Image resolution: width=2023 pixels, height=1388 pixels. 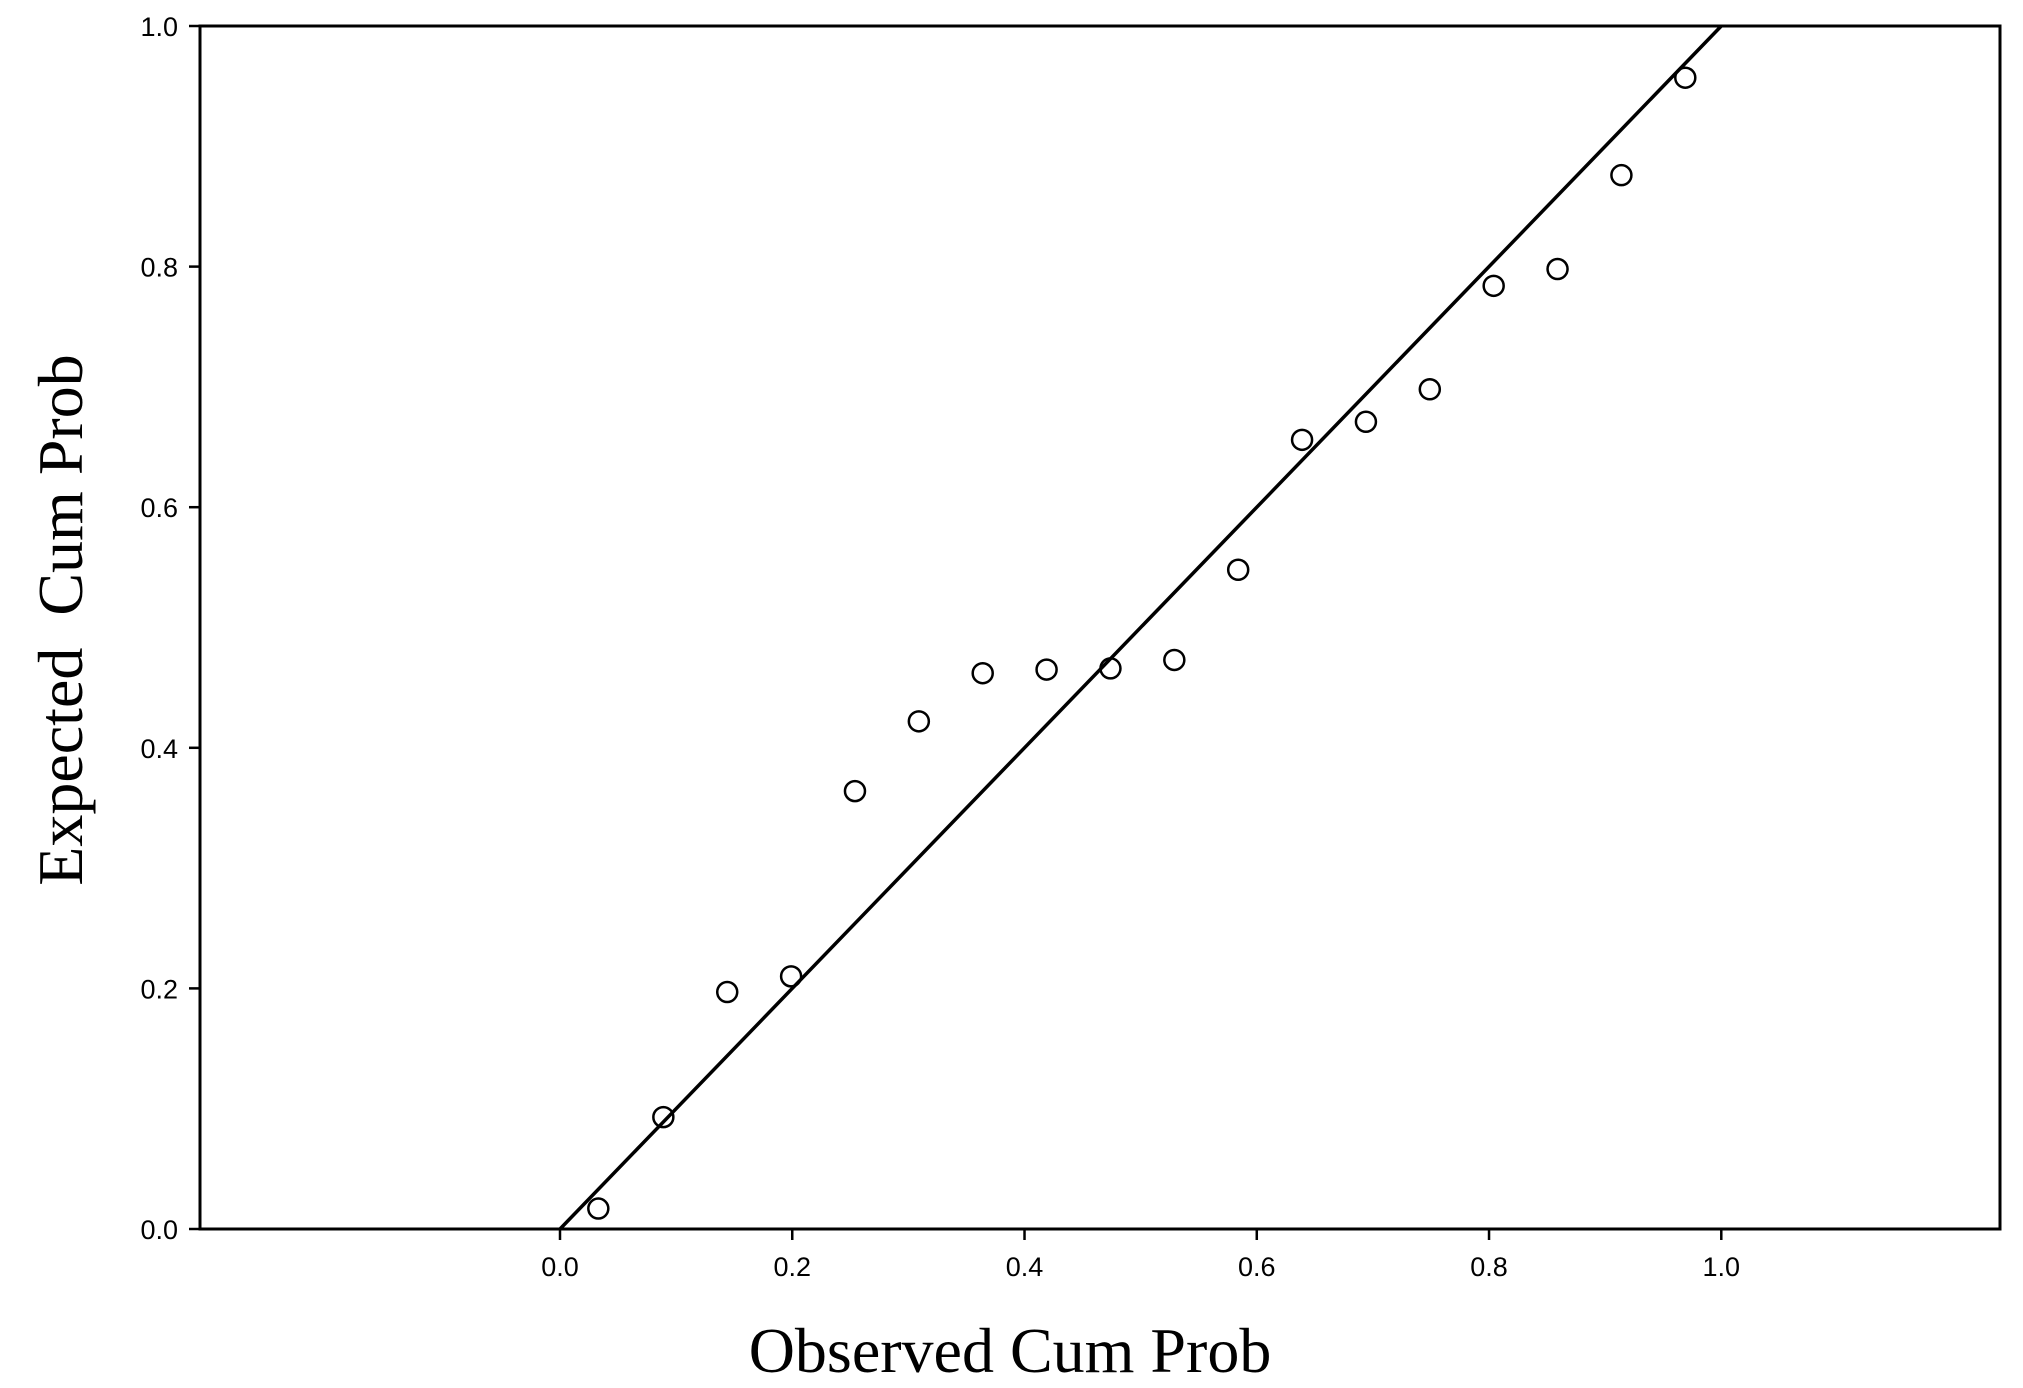 I want to click on x-axis-ticks: 0.0 0.2 0.4 0.6 0.8 1.0, so click(x=1140, y=1255).